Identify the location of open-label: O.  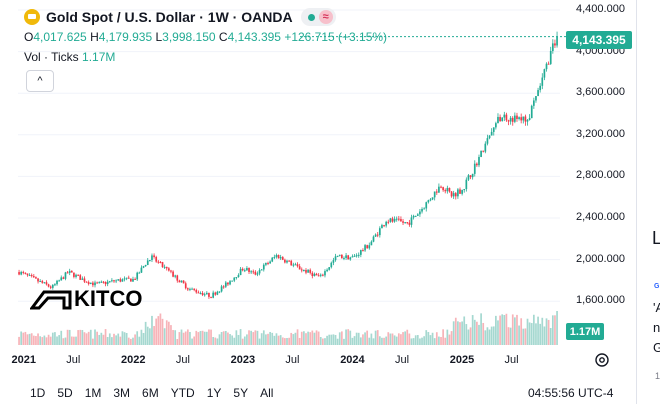
(29, 37).